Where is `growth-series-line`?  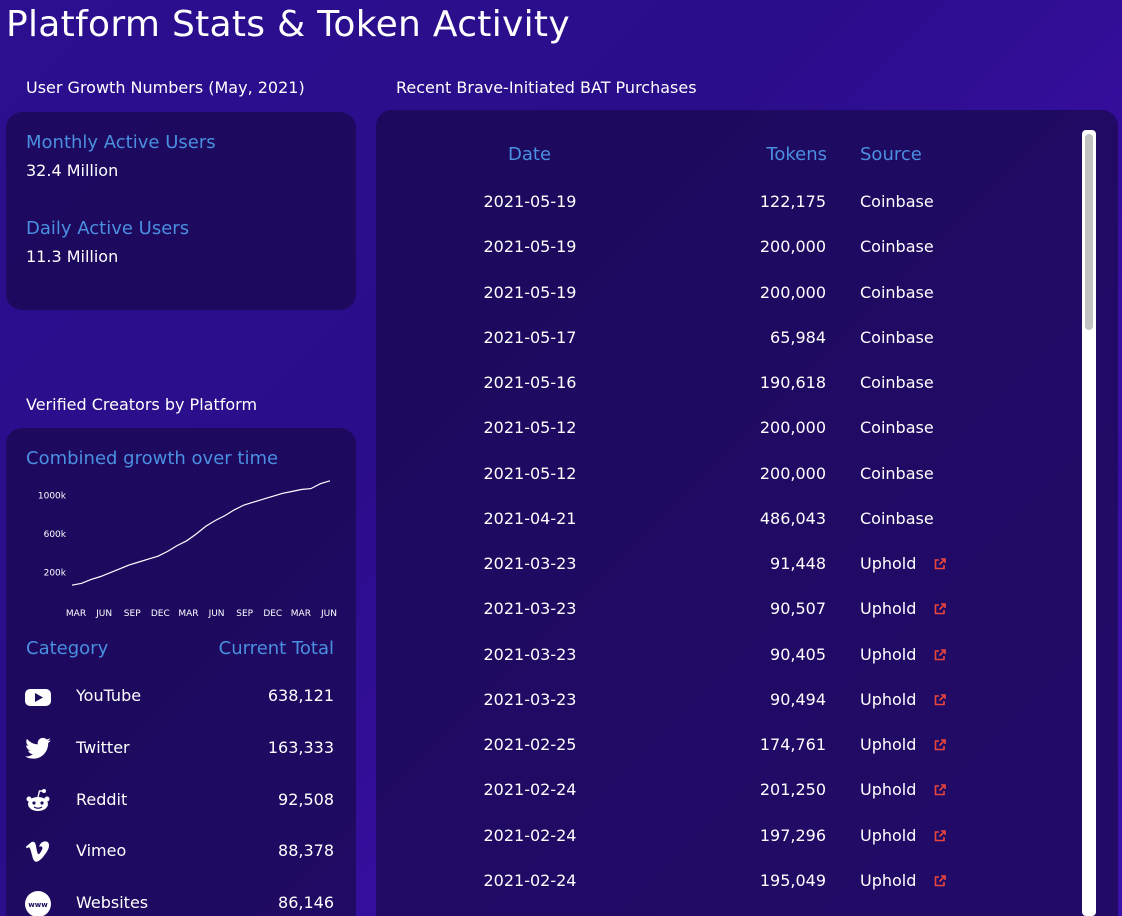
growth-series-line is located at coordinates (201, 533).